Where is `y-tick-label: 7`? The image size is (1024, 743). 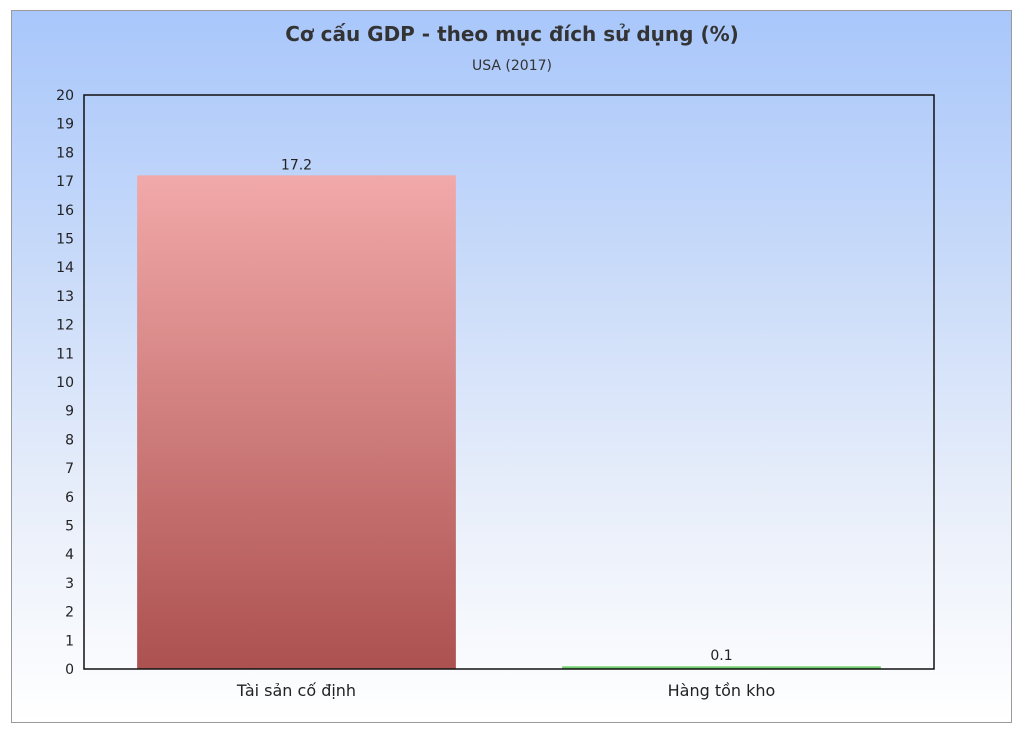 y-tick-label: 7 is located at coordinates (69, 469).